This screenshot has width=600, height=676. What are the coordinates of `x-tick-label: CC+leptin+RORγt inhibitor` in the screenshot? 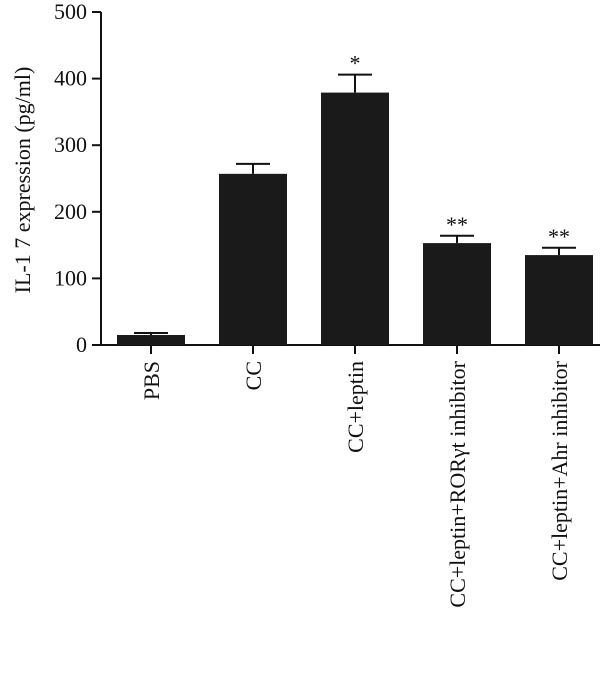 It's located at (457, 483).